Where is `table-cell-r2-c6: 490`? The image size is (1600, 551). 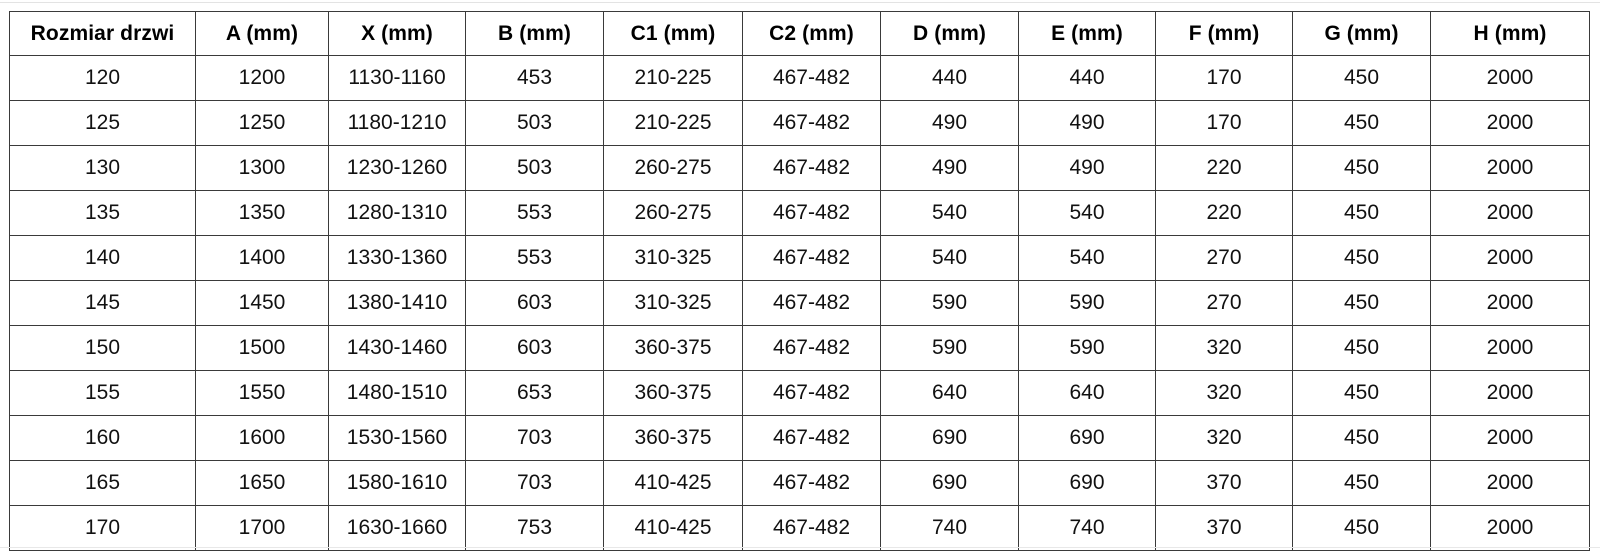
table-cell-r2-c6: 490 is located at coordinates (949, 168).